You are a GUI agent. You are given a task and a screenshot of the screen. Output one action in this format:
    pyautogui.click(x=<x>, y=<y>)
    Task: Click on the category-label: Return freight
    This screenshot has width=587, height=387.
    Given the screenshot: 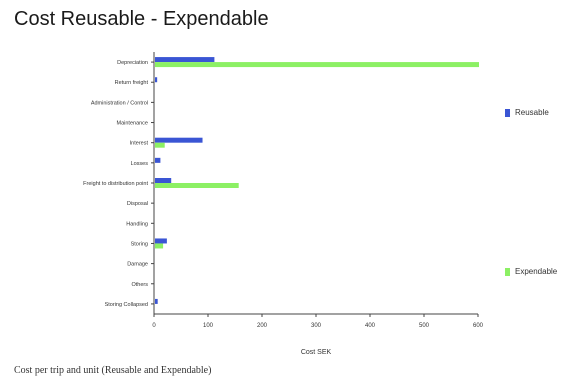 What is the action you would take?
    pyautogui.click(x=132, y=83)
    